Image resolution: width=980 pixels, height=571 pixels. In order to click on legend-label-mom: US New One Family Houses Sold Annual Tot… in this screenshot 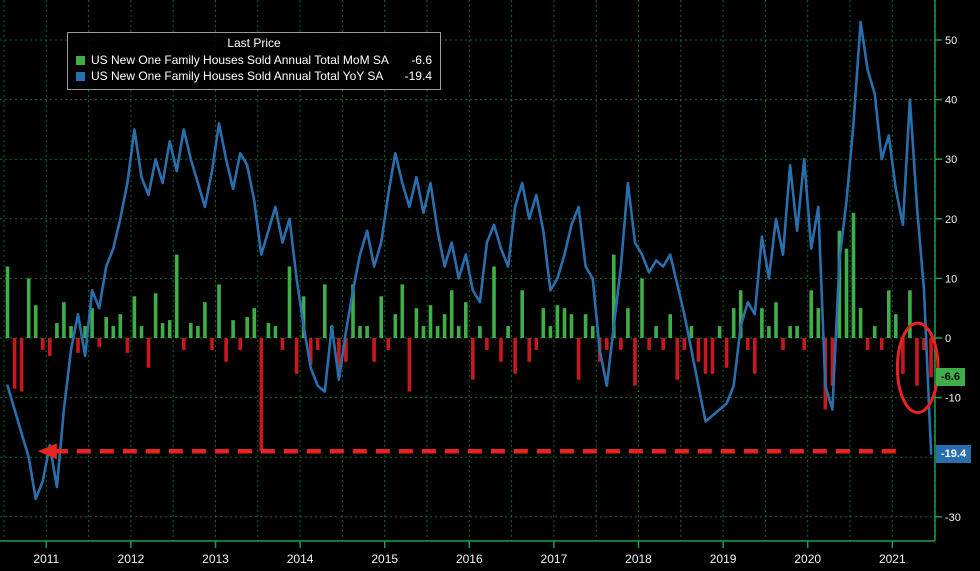, I will do `click(240, 60)`.